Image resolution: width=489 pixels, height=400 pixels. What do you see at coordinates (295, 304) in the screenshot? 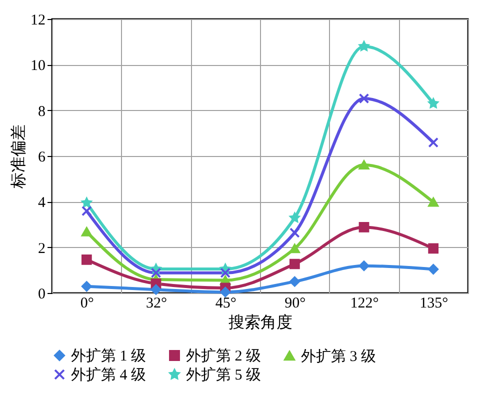
I see `x-tick-label: 90°` at bounding box center [295, 304].